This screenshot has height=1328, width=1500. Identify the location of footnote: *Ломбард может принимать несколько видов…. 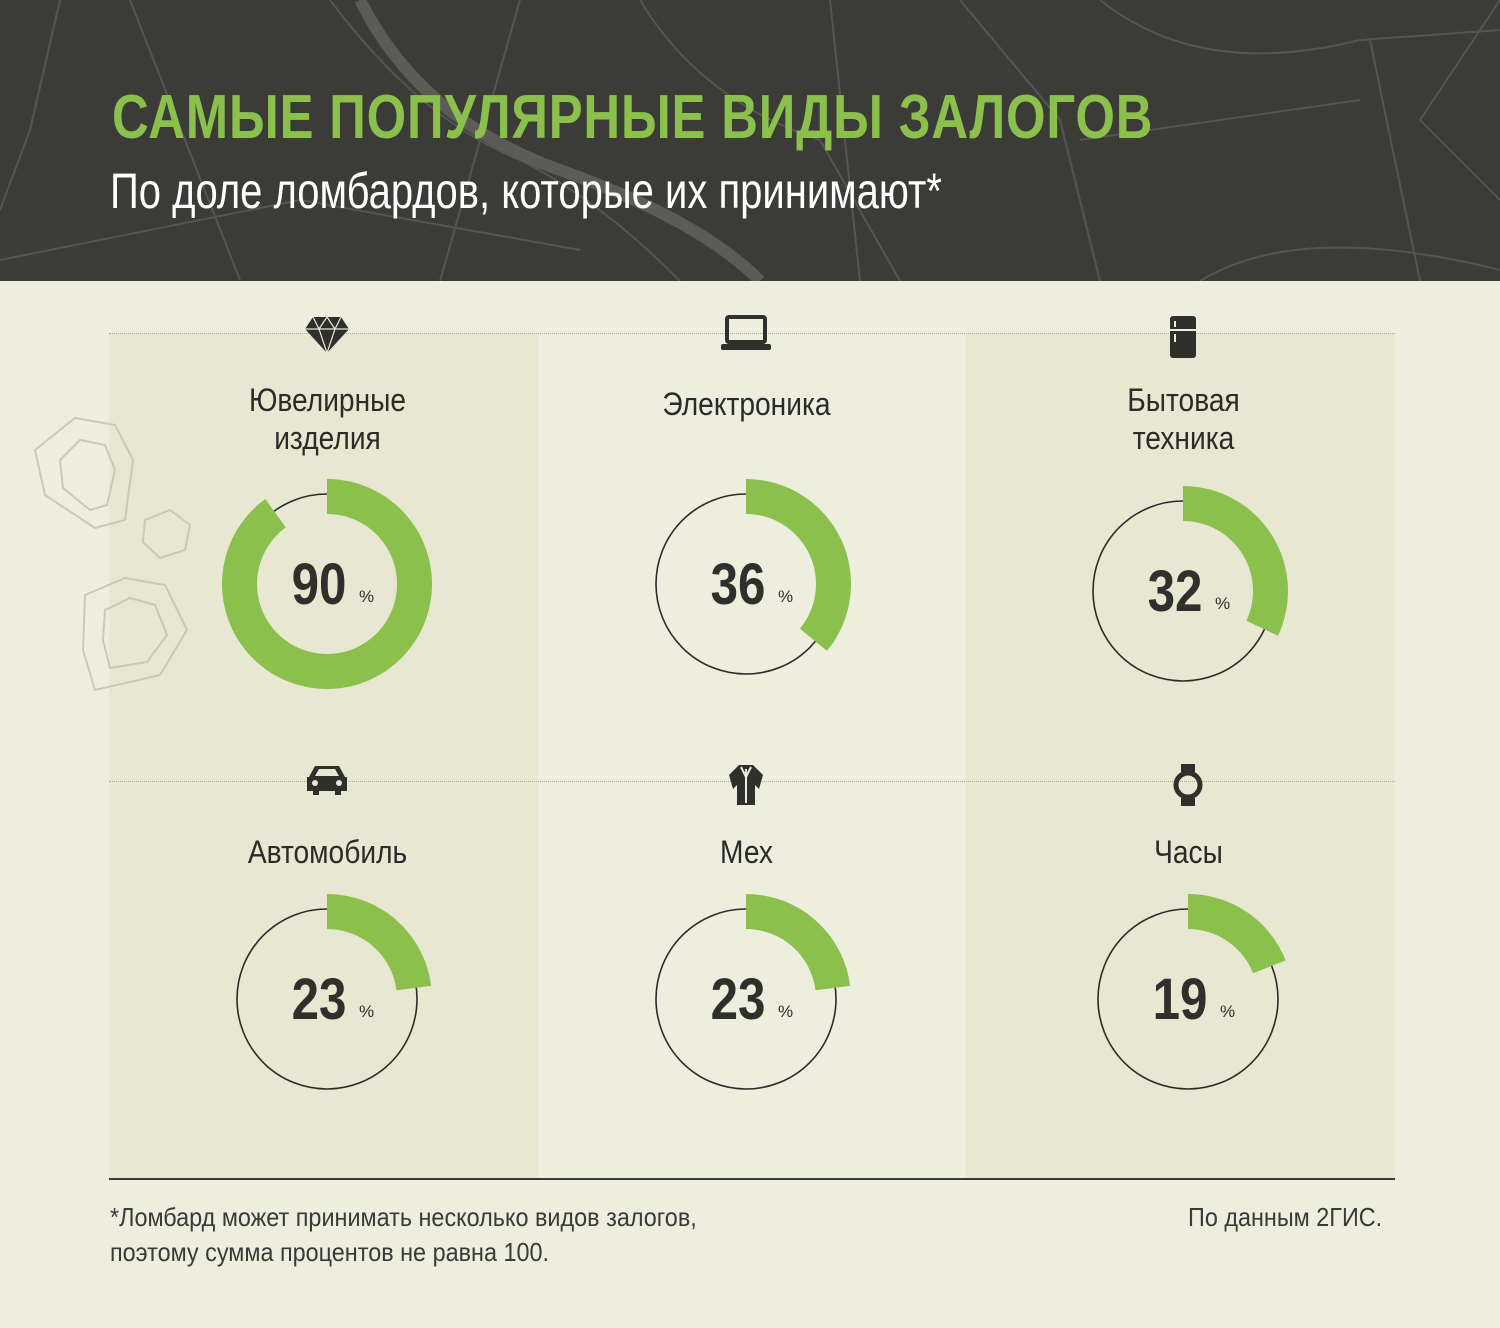
(403, 1235).